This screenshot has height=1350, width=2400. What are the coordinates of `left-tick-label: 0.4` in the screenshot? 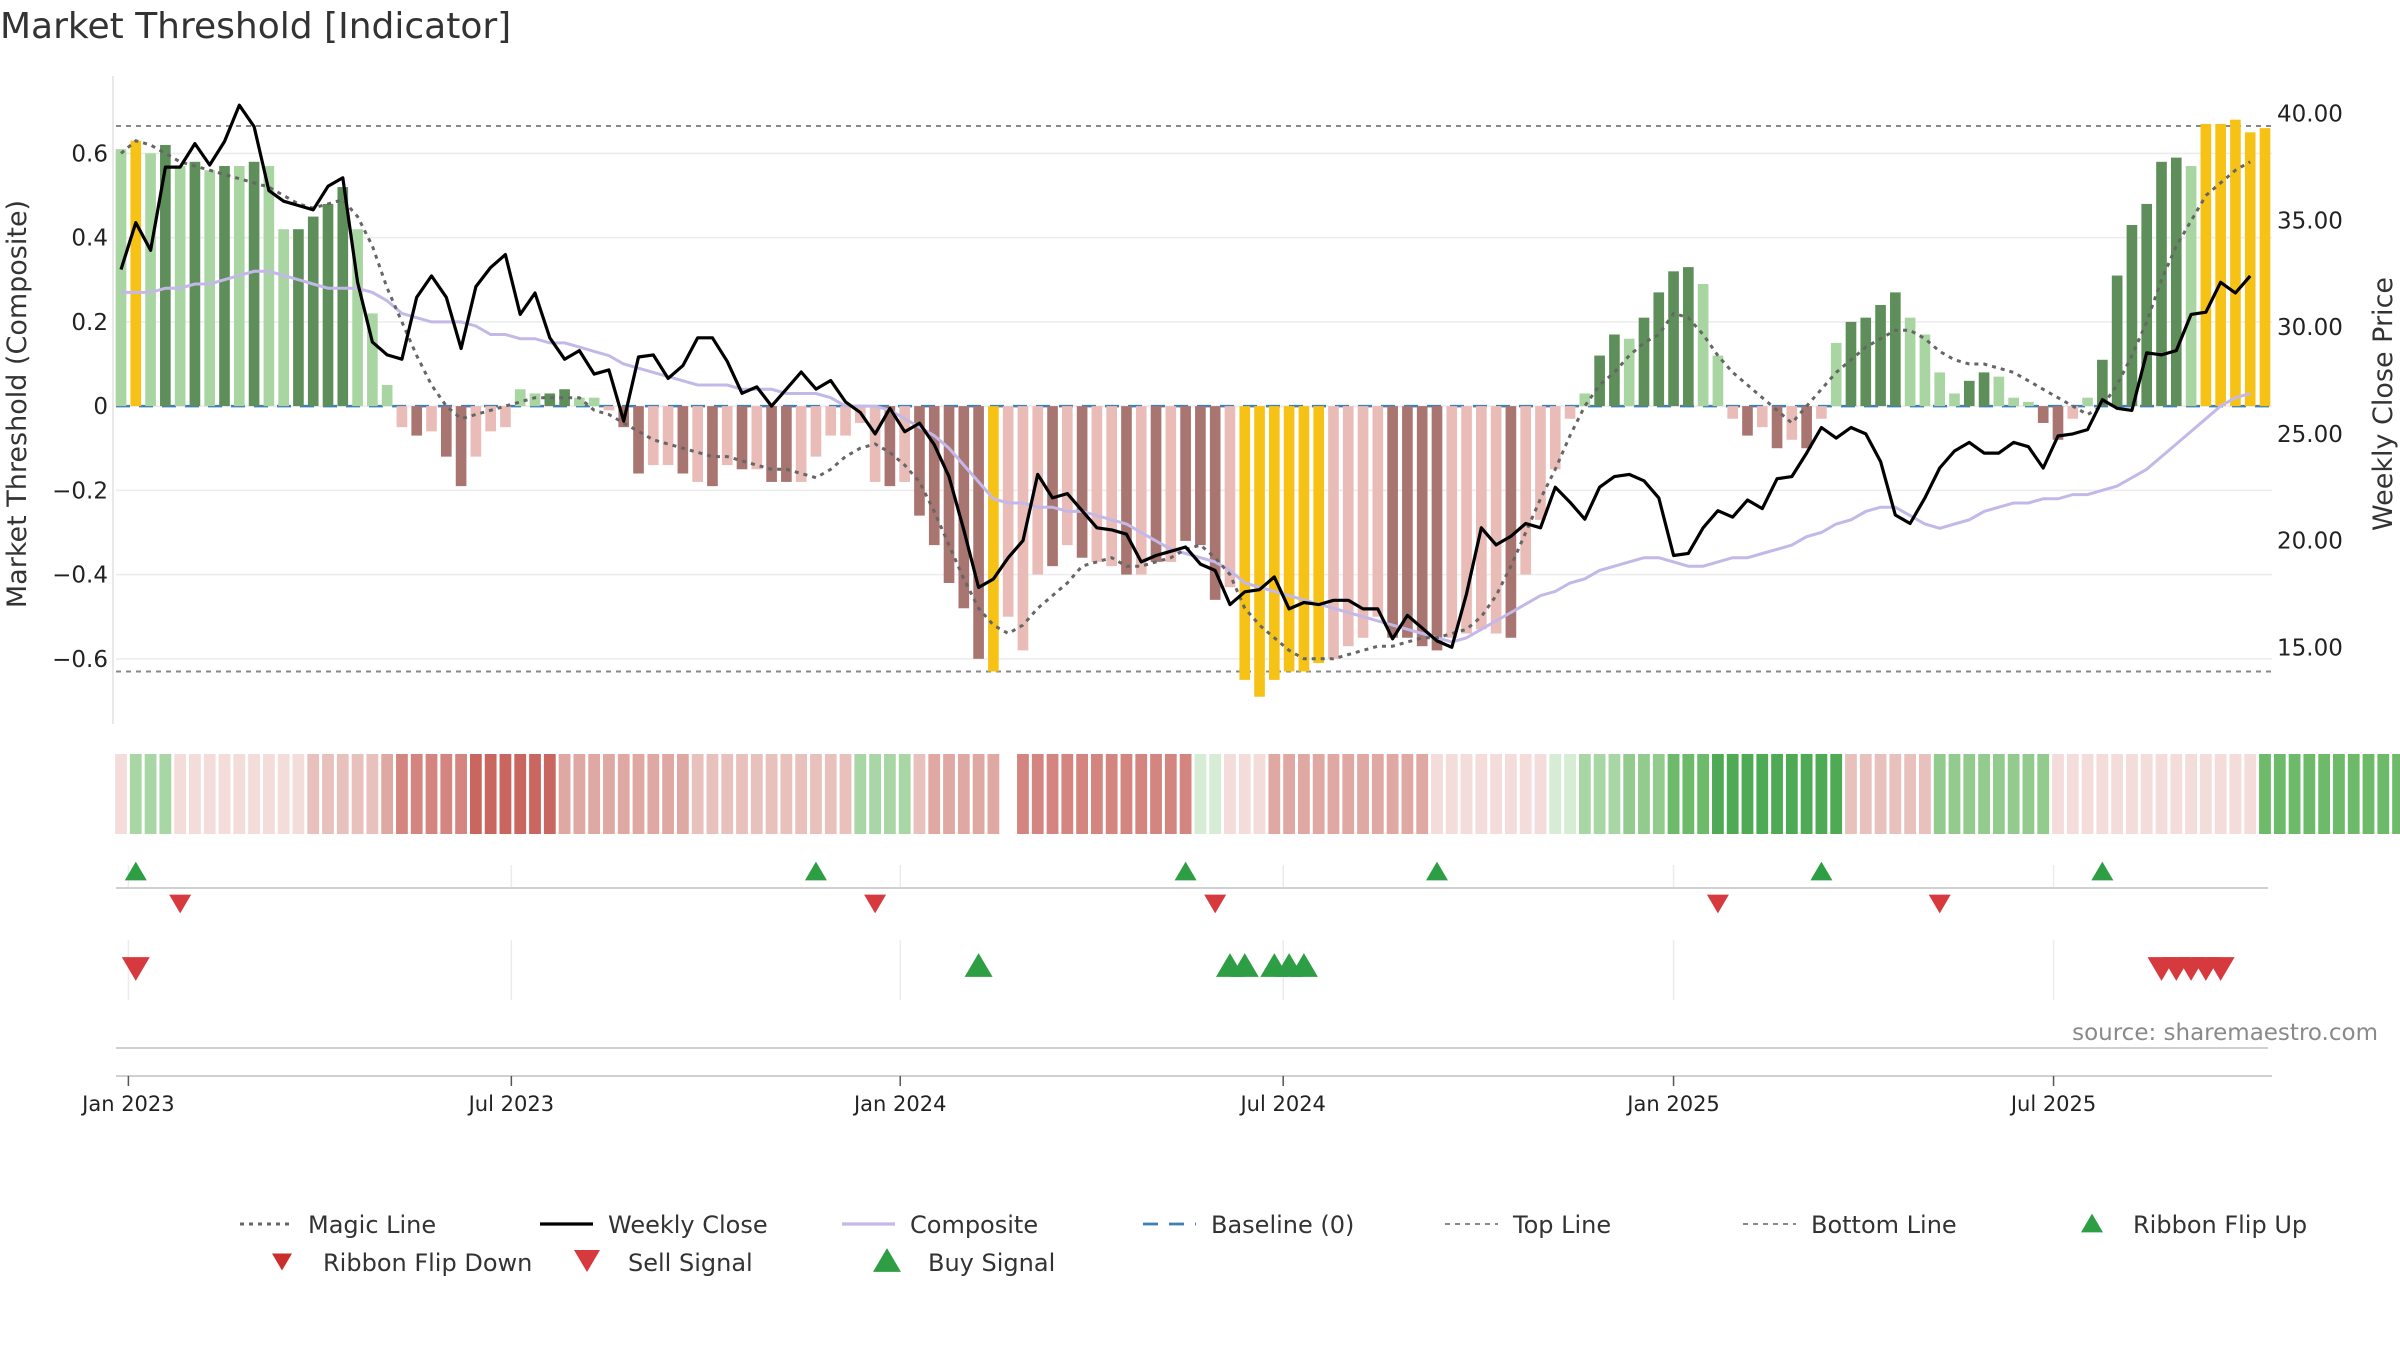 It's located at (89, 239).